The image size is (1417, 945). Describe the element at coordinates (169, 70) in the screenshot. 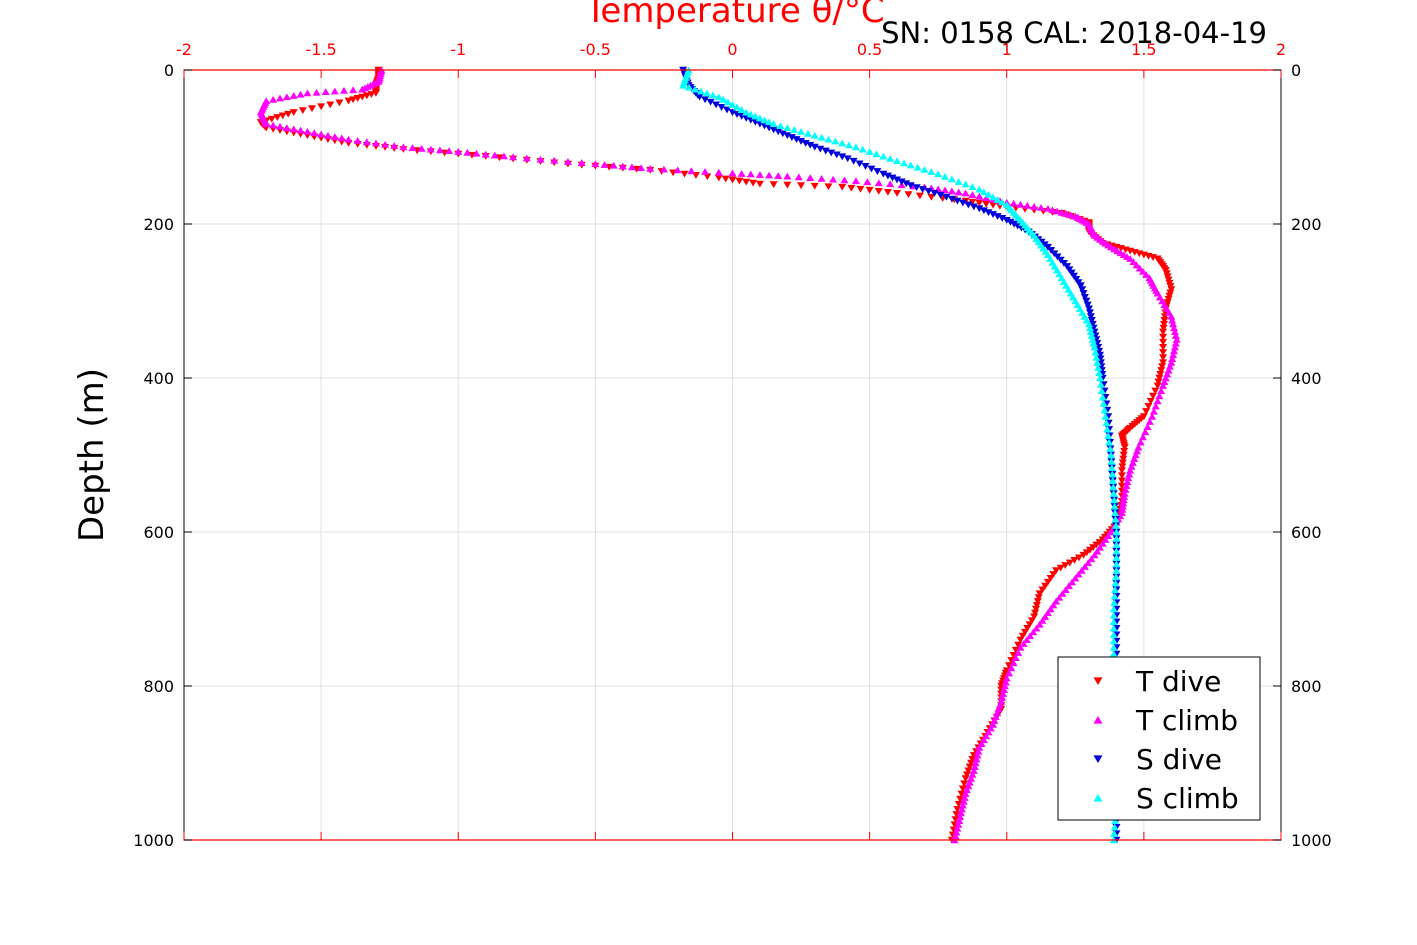

I see `y-tick-label-left: 0` at that location.